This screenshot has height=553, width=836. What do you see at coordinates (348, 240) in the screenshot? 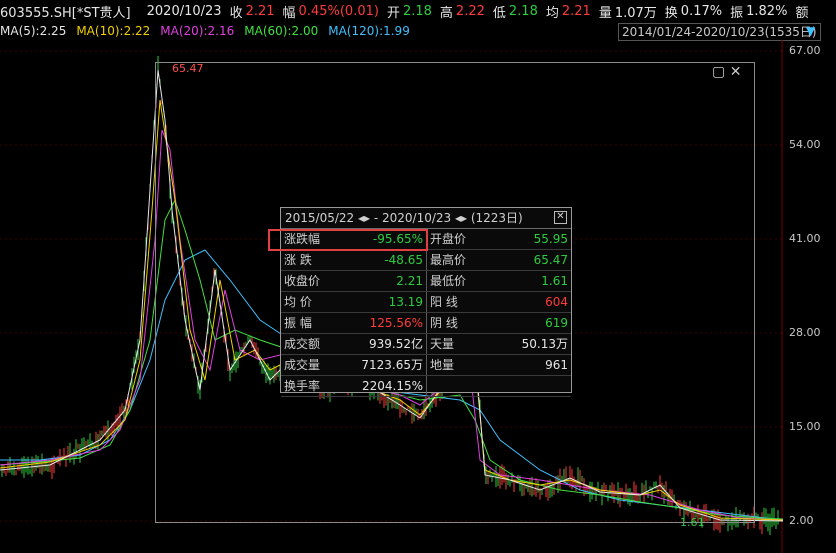
I see `highlight-box` at bounding box center [348, 240].